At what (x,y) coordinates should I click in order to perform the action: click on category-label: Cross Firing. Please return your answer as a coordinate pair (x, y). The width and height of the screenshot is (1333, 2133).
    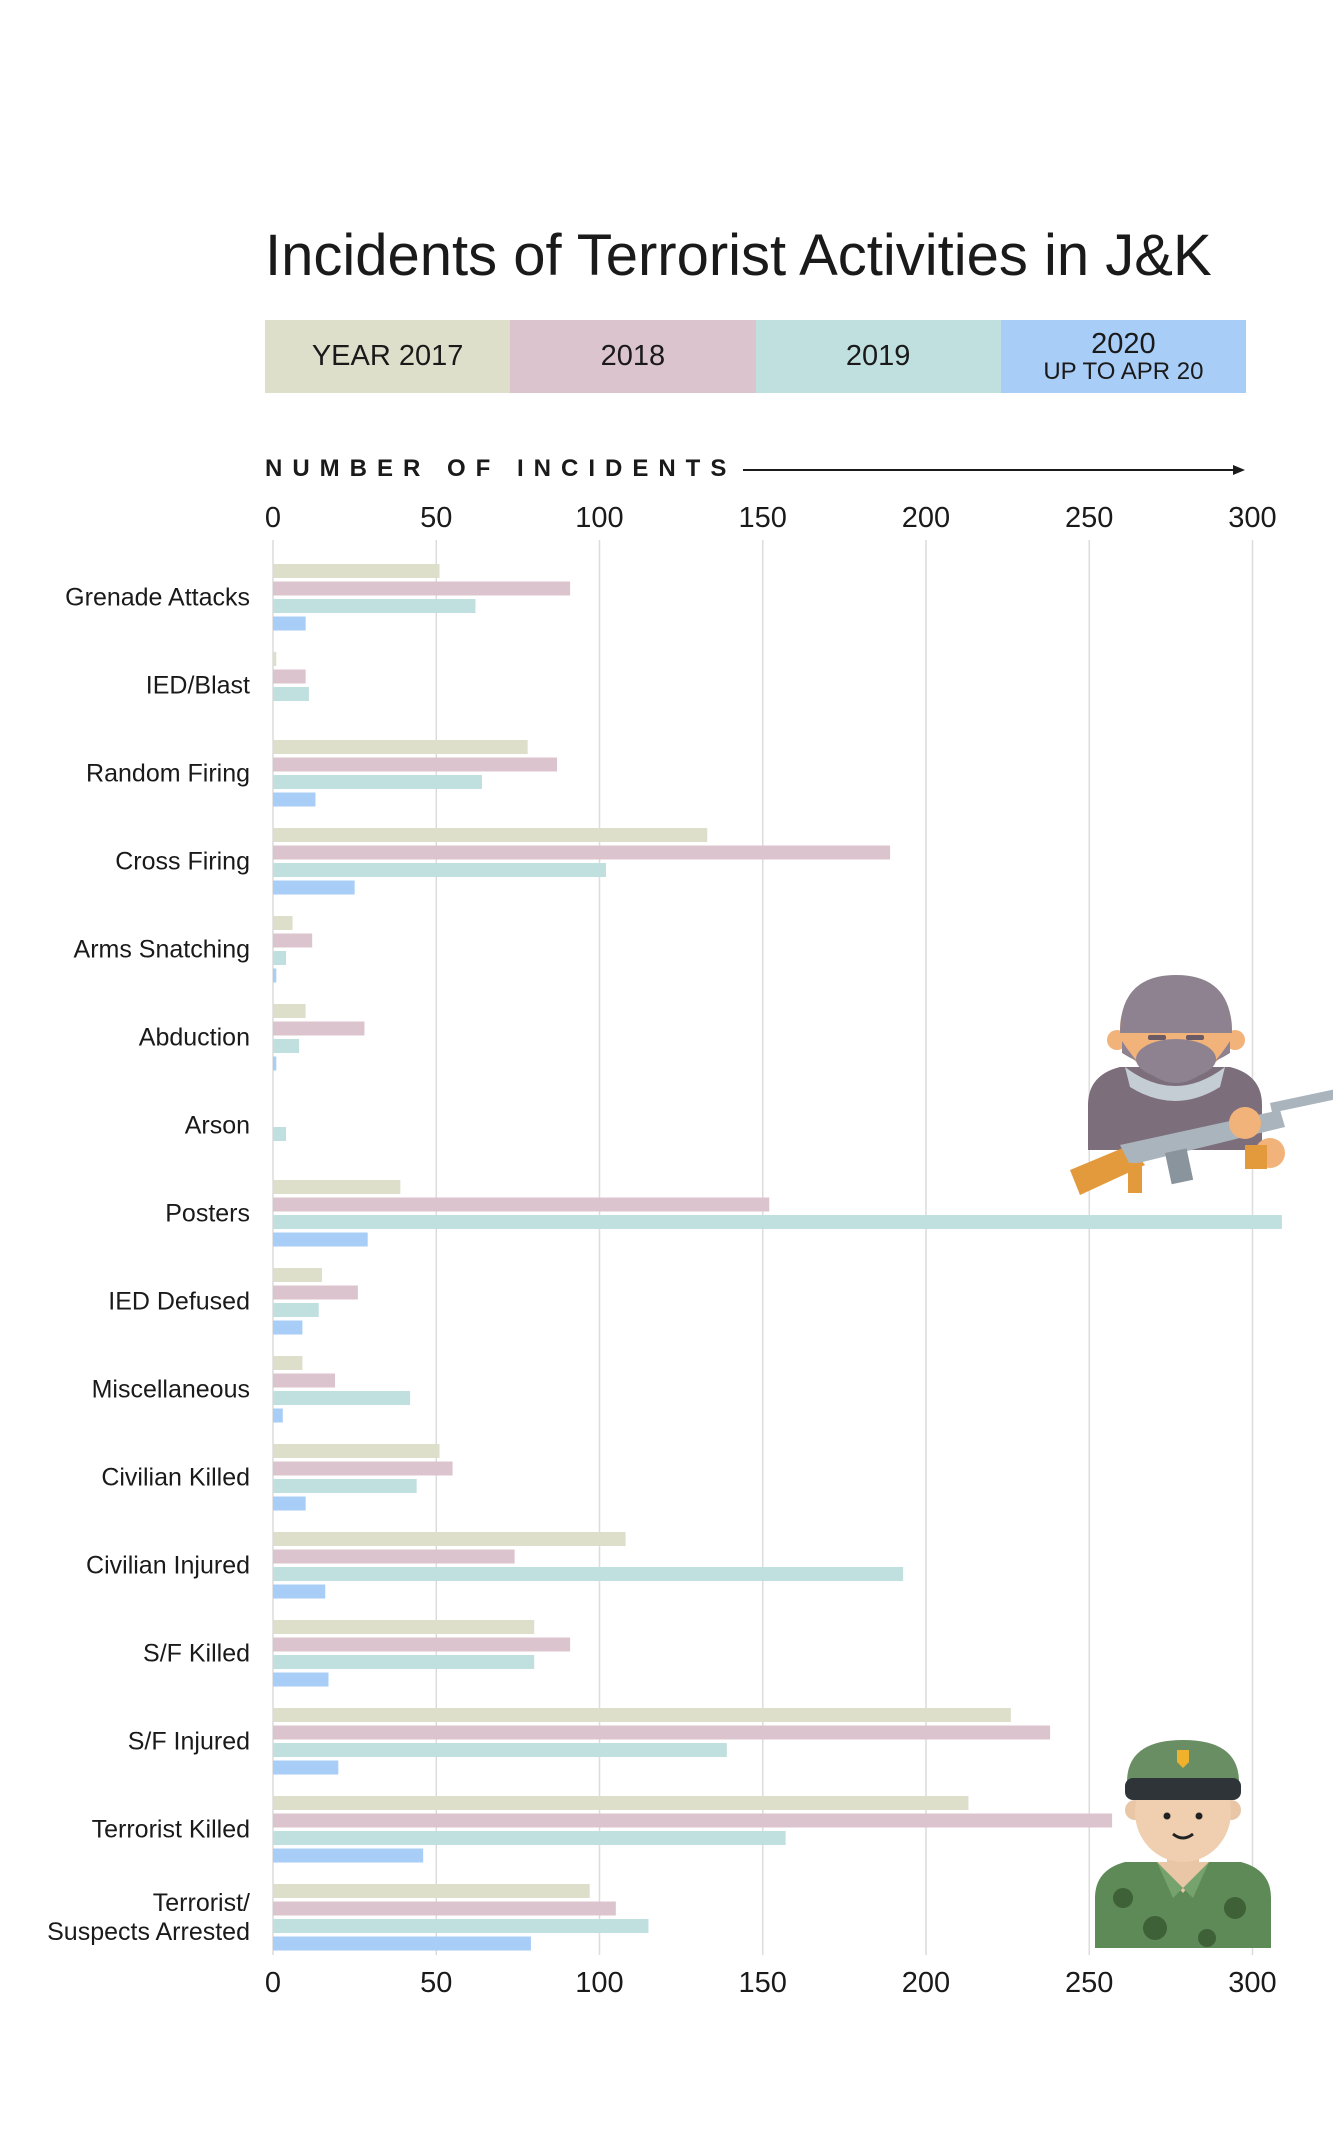
    Looking at the image, I should click on (182, 862).